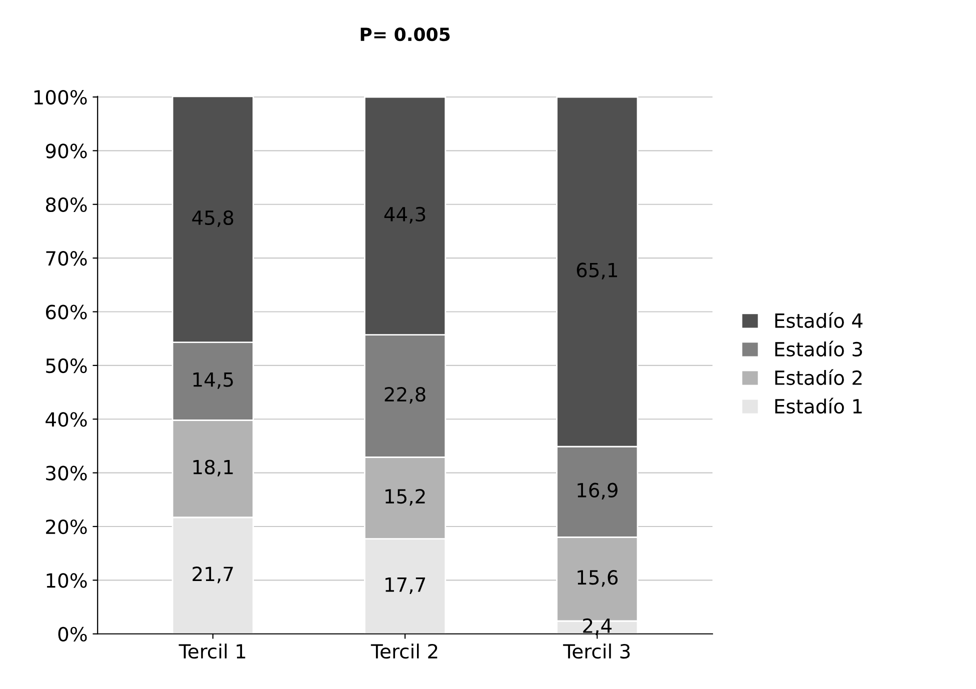 This screenshot has height=689, width=976. I want to click on data-label: 65,1, so click(597, 271).